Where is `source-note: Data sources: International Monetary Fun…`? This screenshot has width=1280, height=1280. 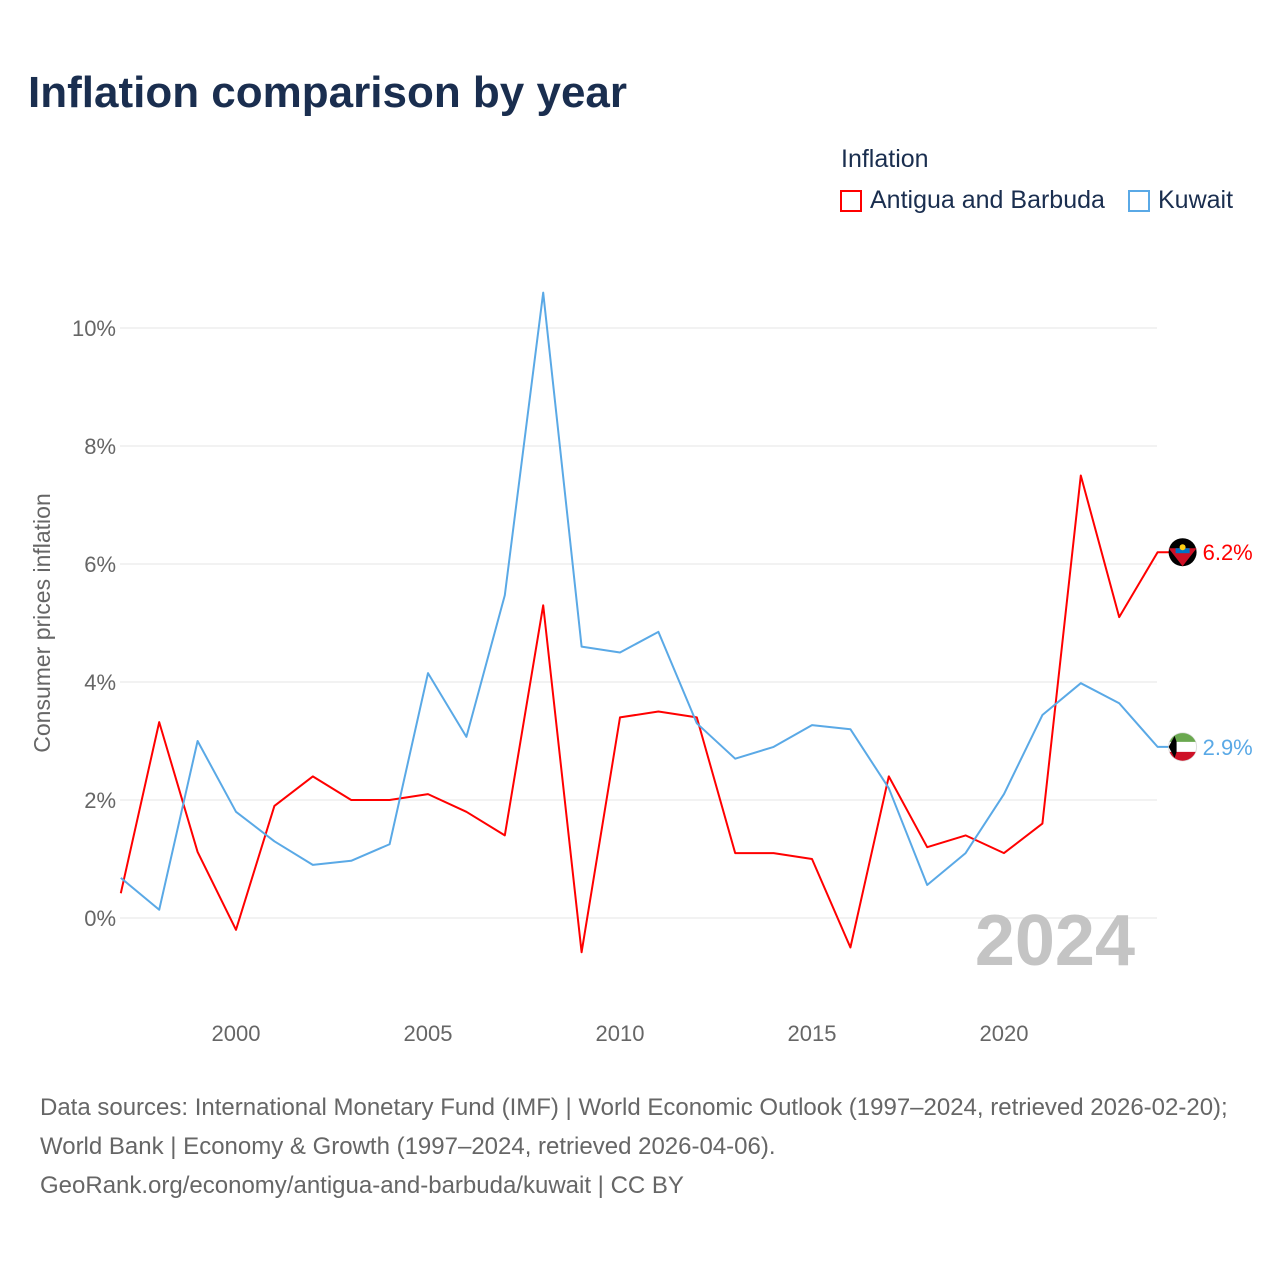 source-note: Data sources: International Monetary Fun… is located at coordinates (645, 1146).